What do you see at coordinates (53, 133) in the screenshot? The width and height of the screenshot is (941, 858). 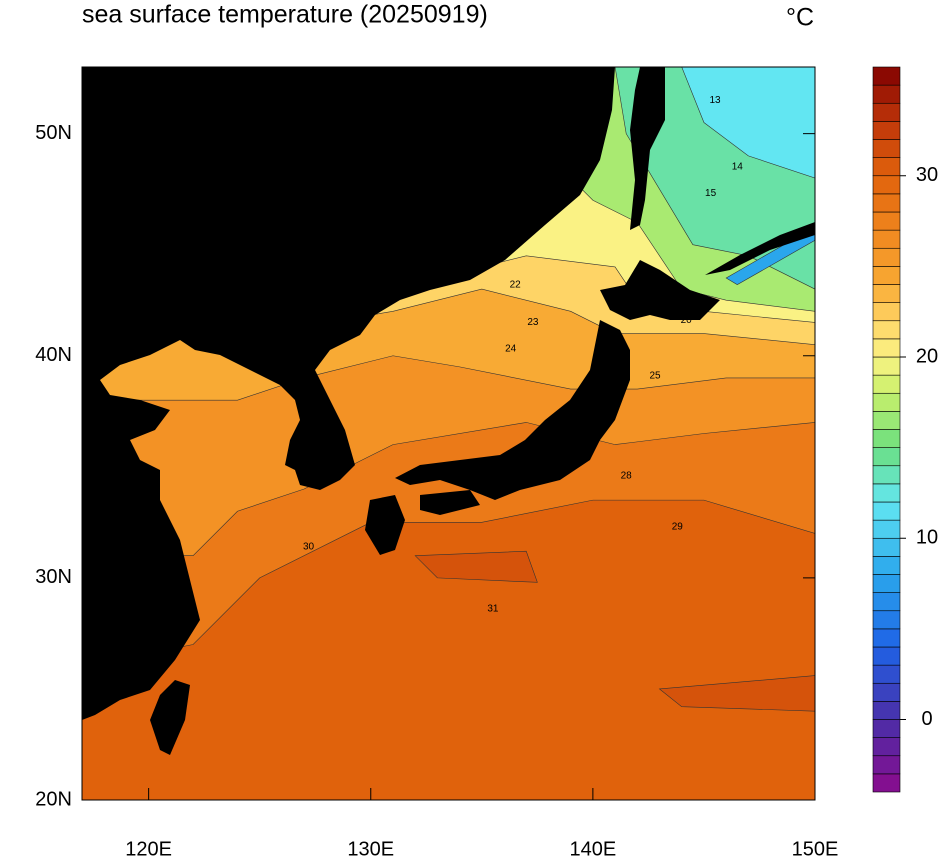 I see `y-tick-label: 50N` at bounding box center [53, 133].